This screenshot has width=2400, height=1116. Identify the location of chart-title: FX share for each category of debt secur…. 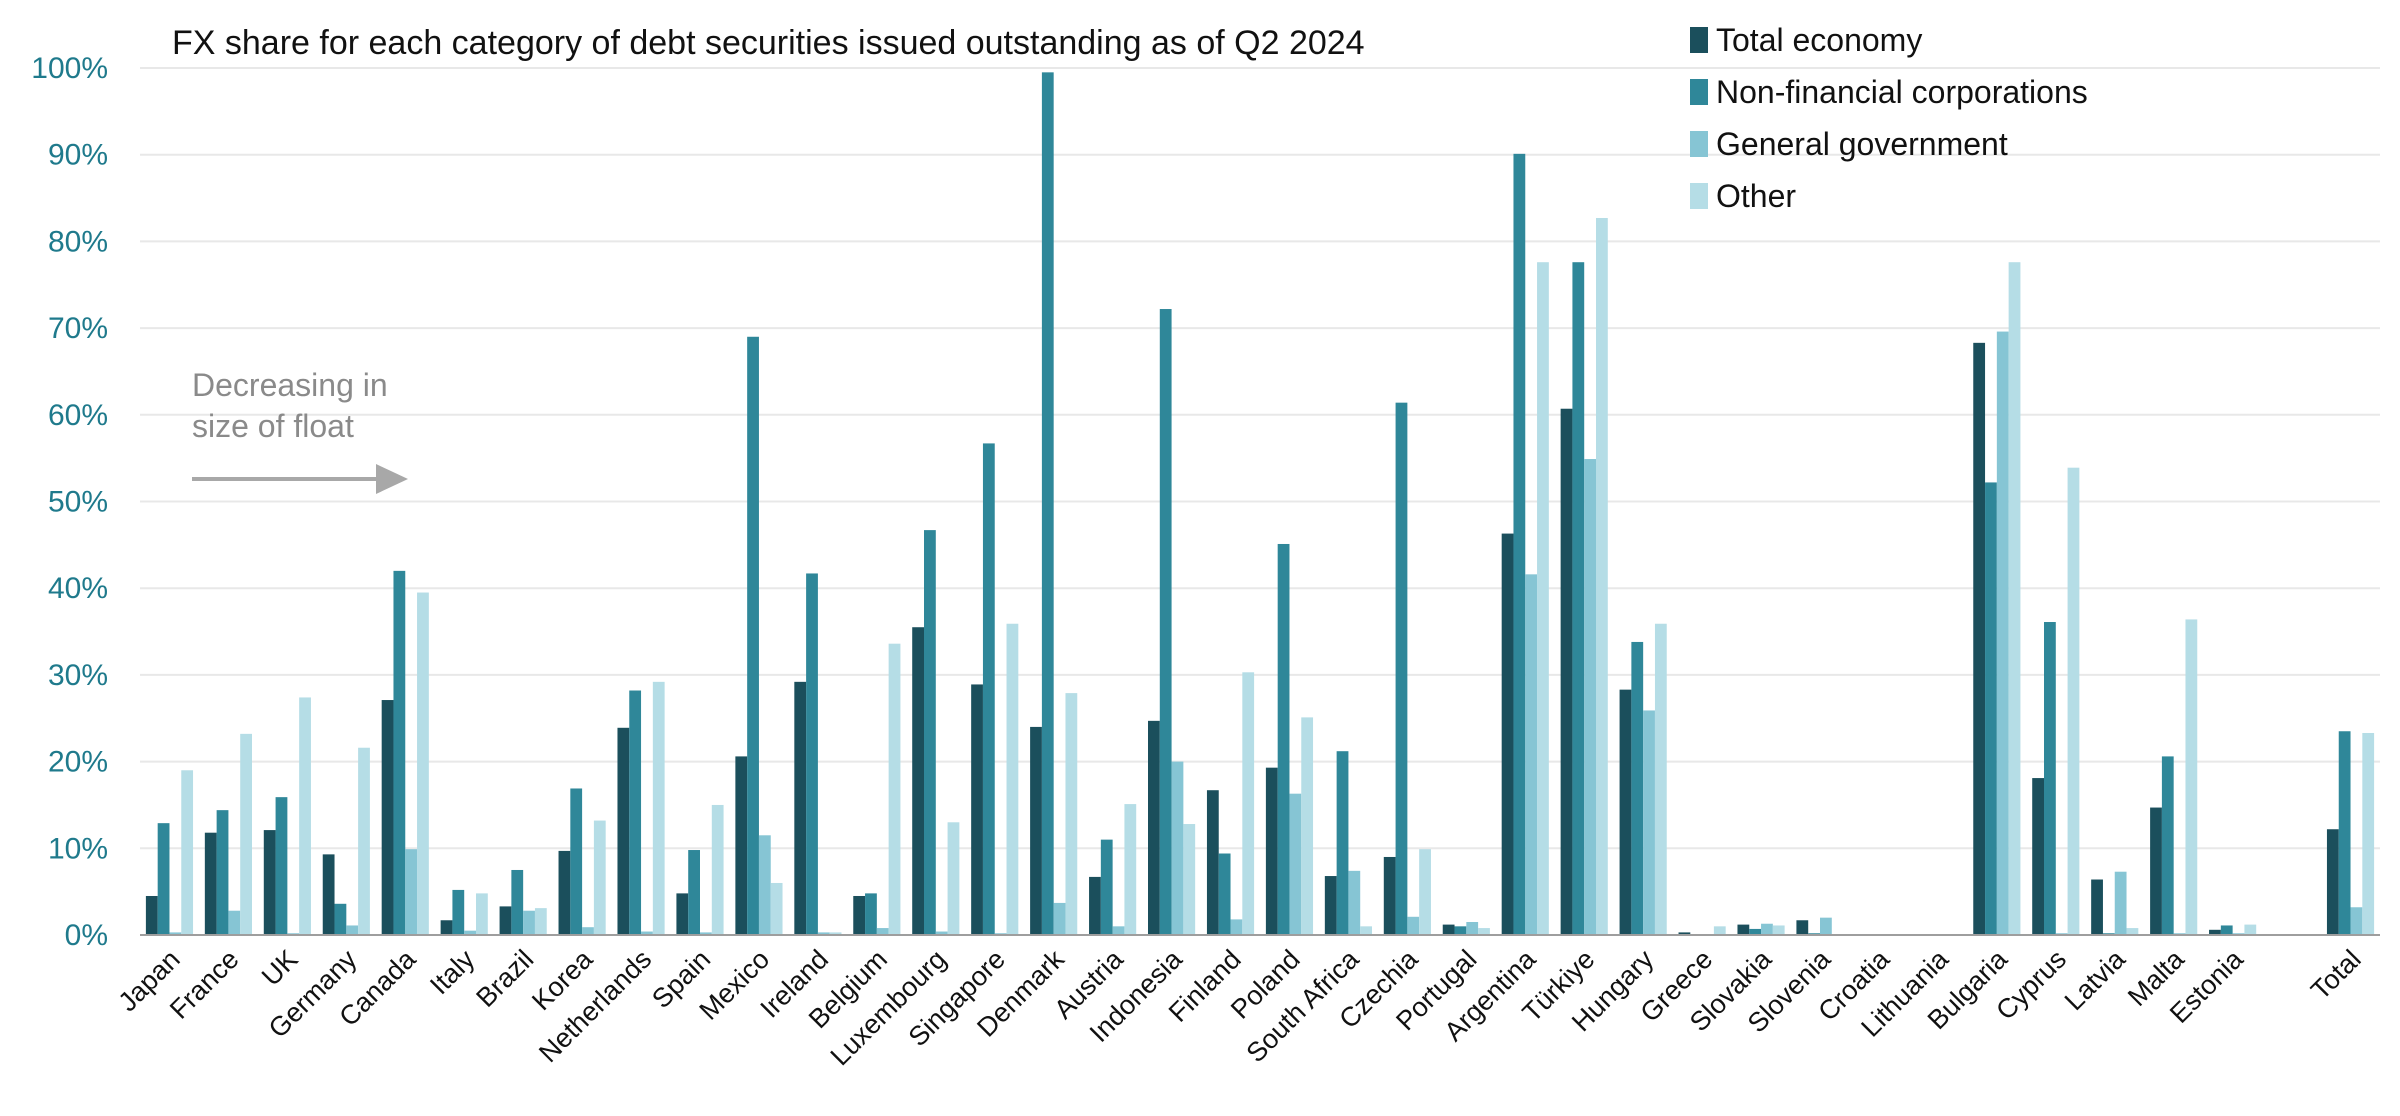
(768, 43).